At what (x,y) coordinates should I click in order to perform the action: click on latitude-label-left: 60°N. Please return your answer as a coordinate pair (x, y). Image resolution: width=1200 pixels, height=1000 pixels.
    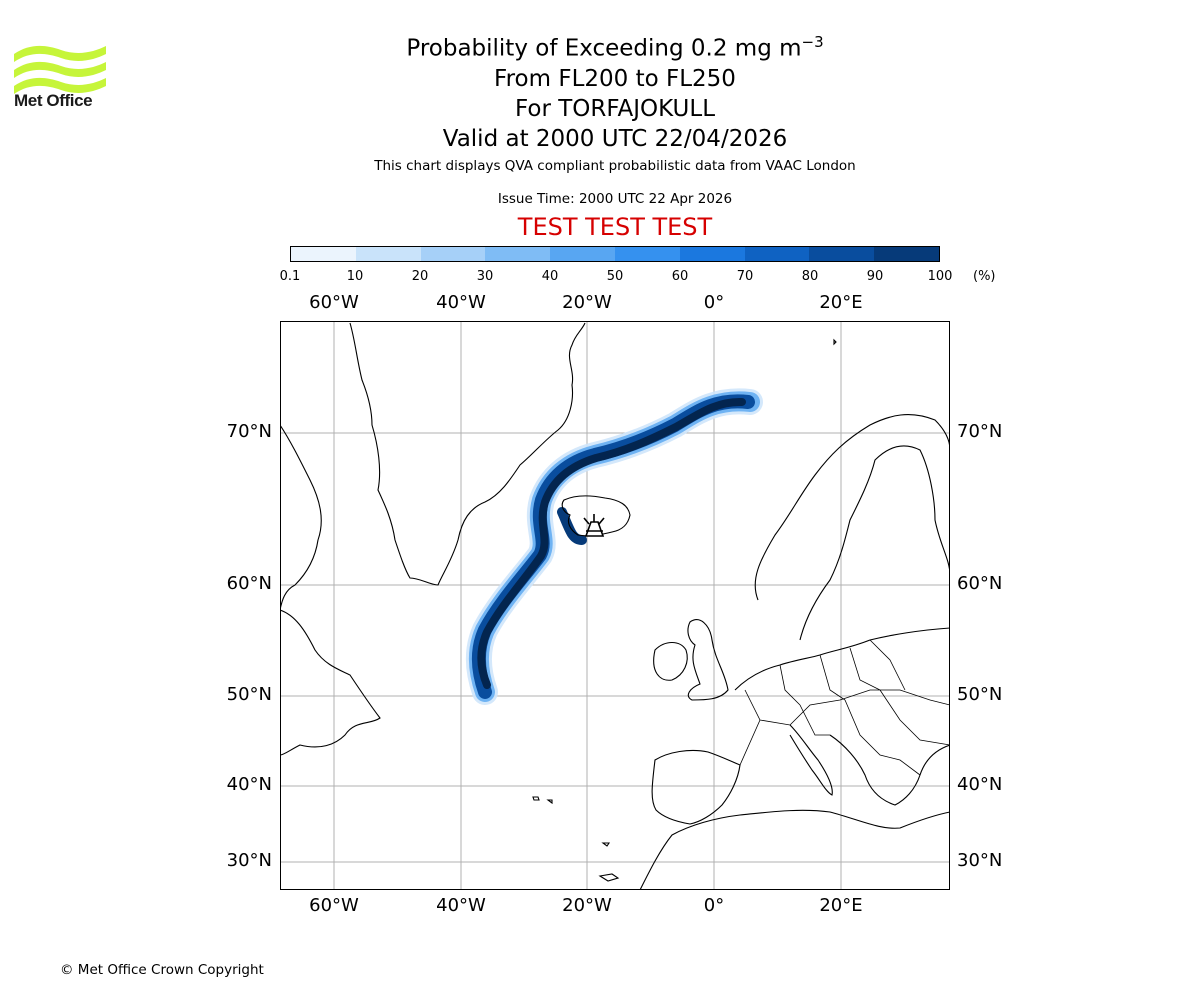
    Looking at the image, I should click on (249, 583).